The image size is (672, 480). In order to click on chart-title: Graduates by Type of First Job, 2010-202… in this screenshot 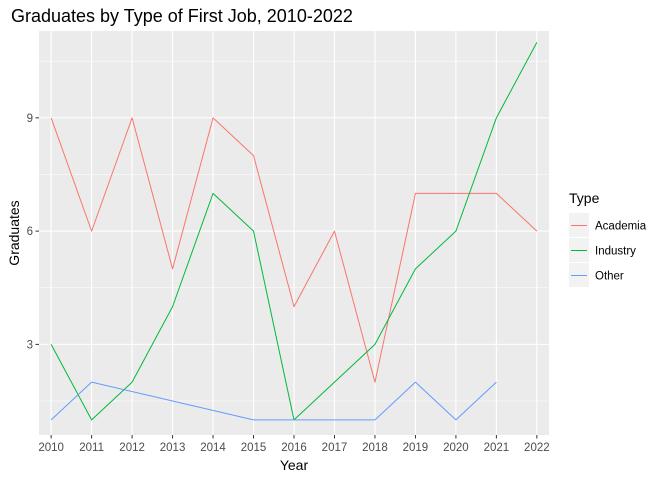, I will do `click(182, 16)`.